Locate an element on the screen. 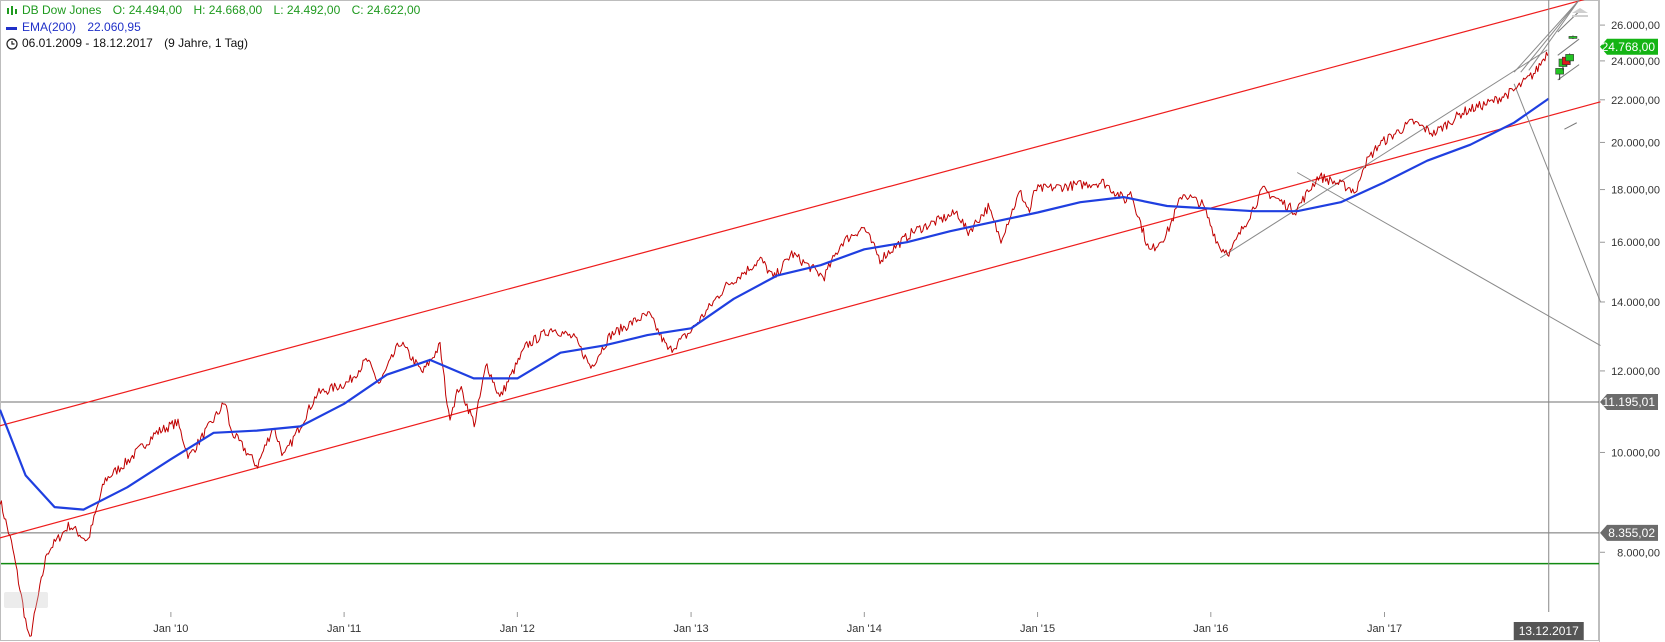 The image size is (1665, 642). open-value: O: 24.494,00 is located at coordinates (147, 10).